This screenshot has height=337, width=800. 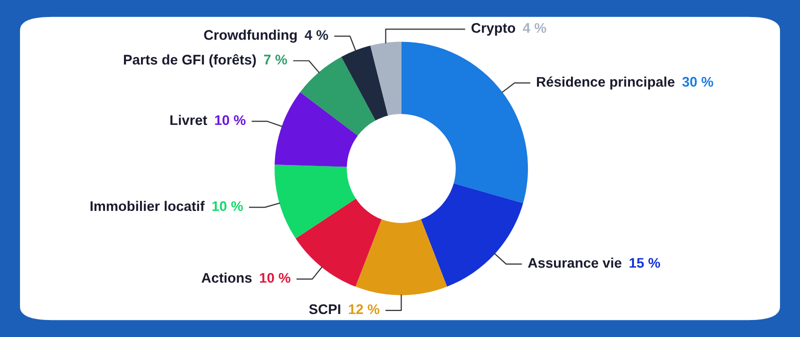 What do you see at coordinates (494, 29) in the screenshot?
I see `slice-label: Crypto` at bounding box center [494, 29].